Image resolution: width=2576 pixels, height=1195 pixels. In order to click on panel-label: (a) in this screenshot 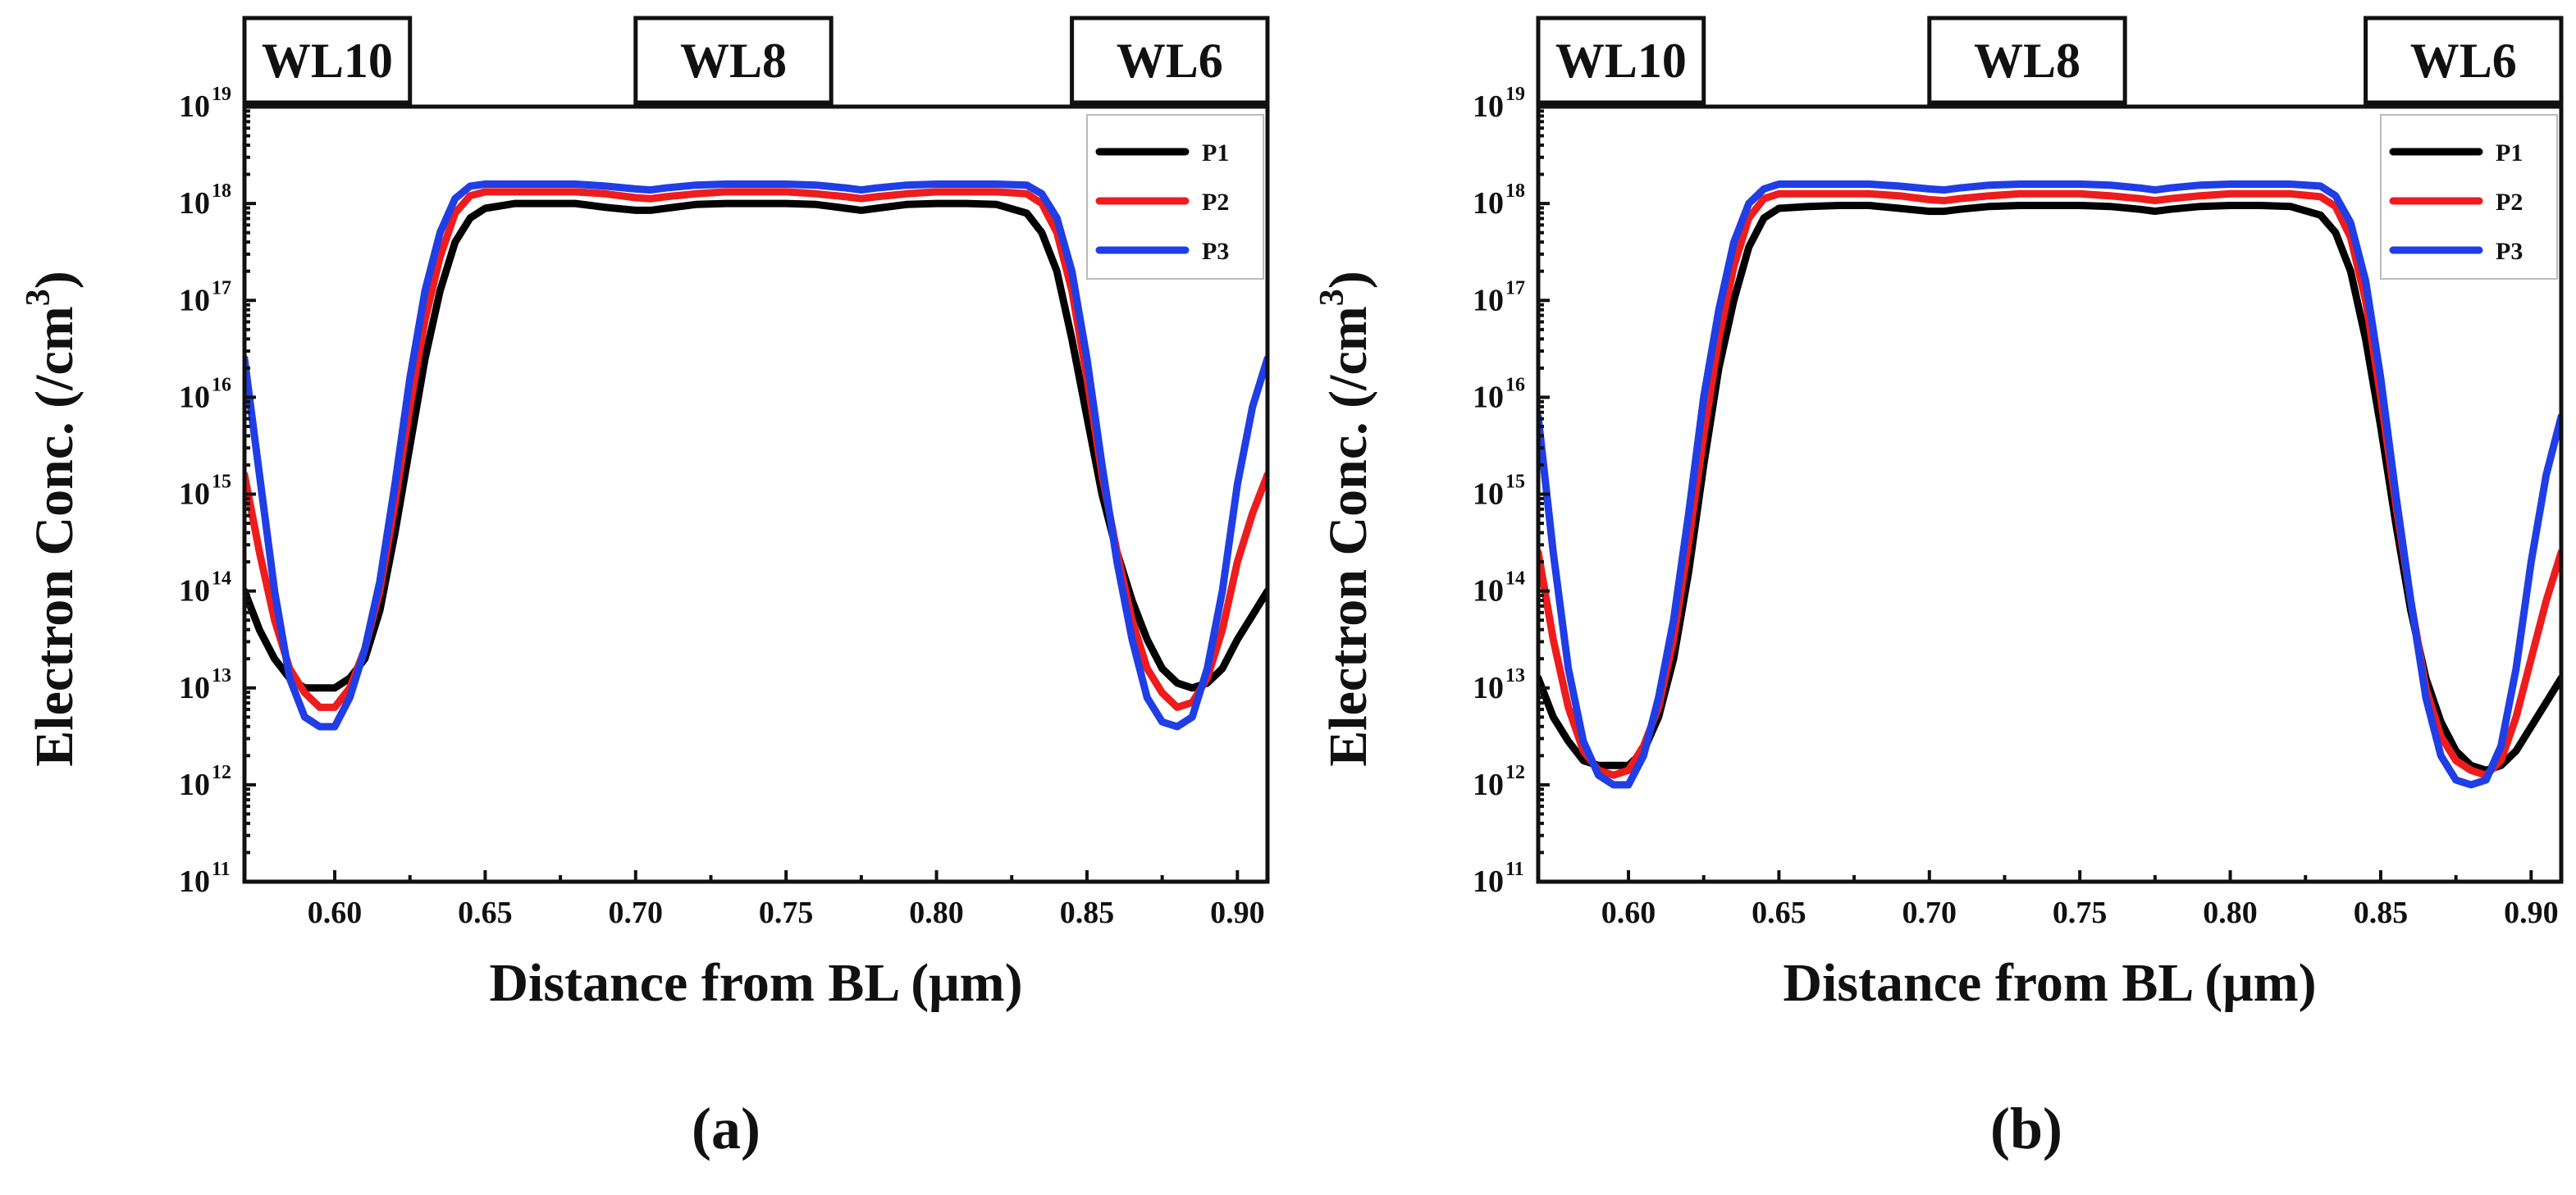, I will do `click(726, 1128)`.